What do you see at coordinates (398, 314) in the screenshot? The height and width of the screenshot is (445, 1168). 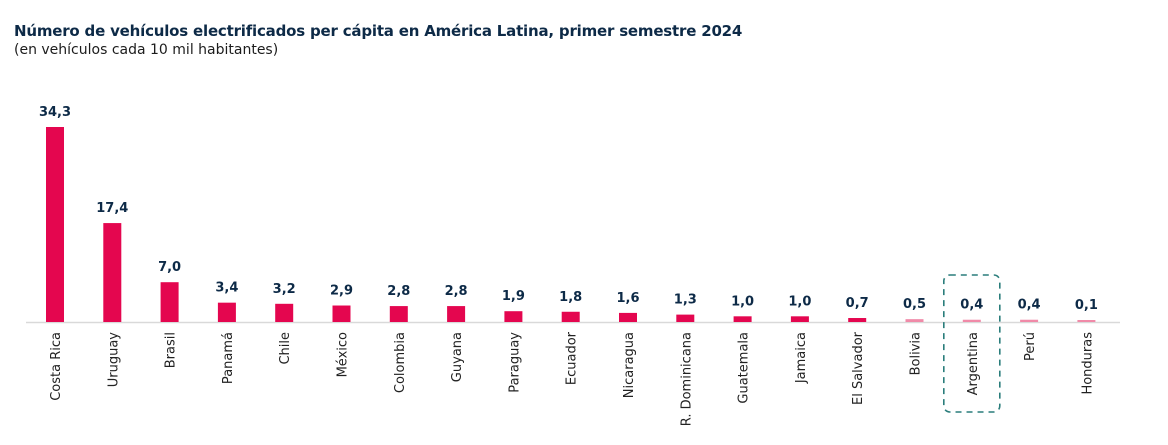 I see `bar-colombia` at bounding box center [398, 314].